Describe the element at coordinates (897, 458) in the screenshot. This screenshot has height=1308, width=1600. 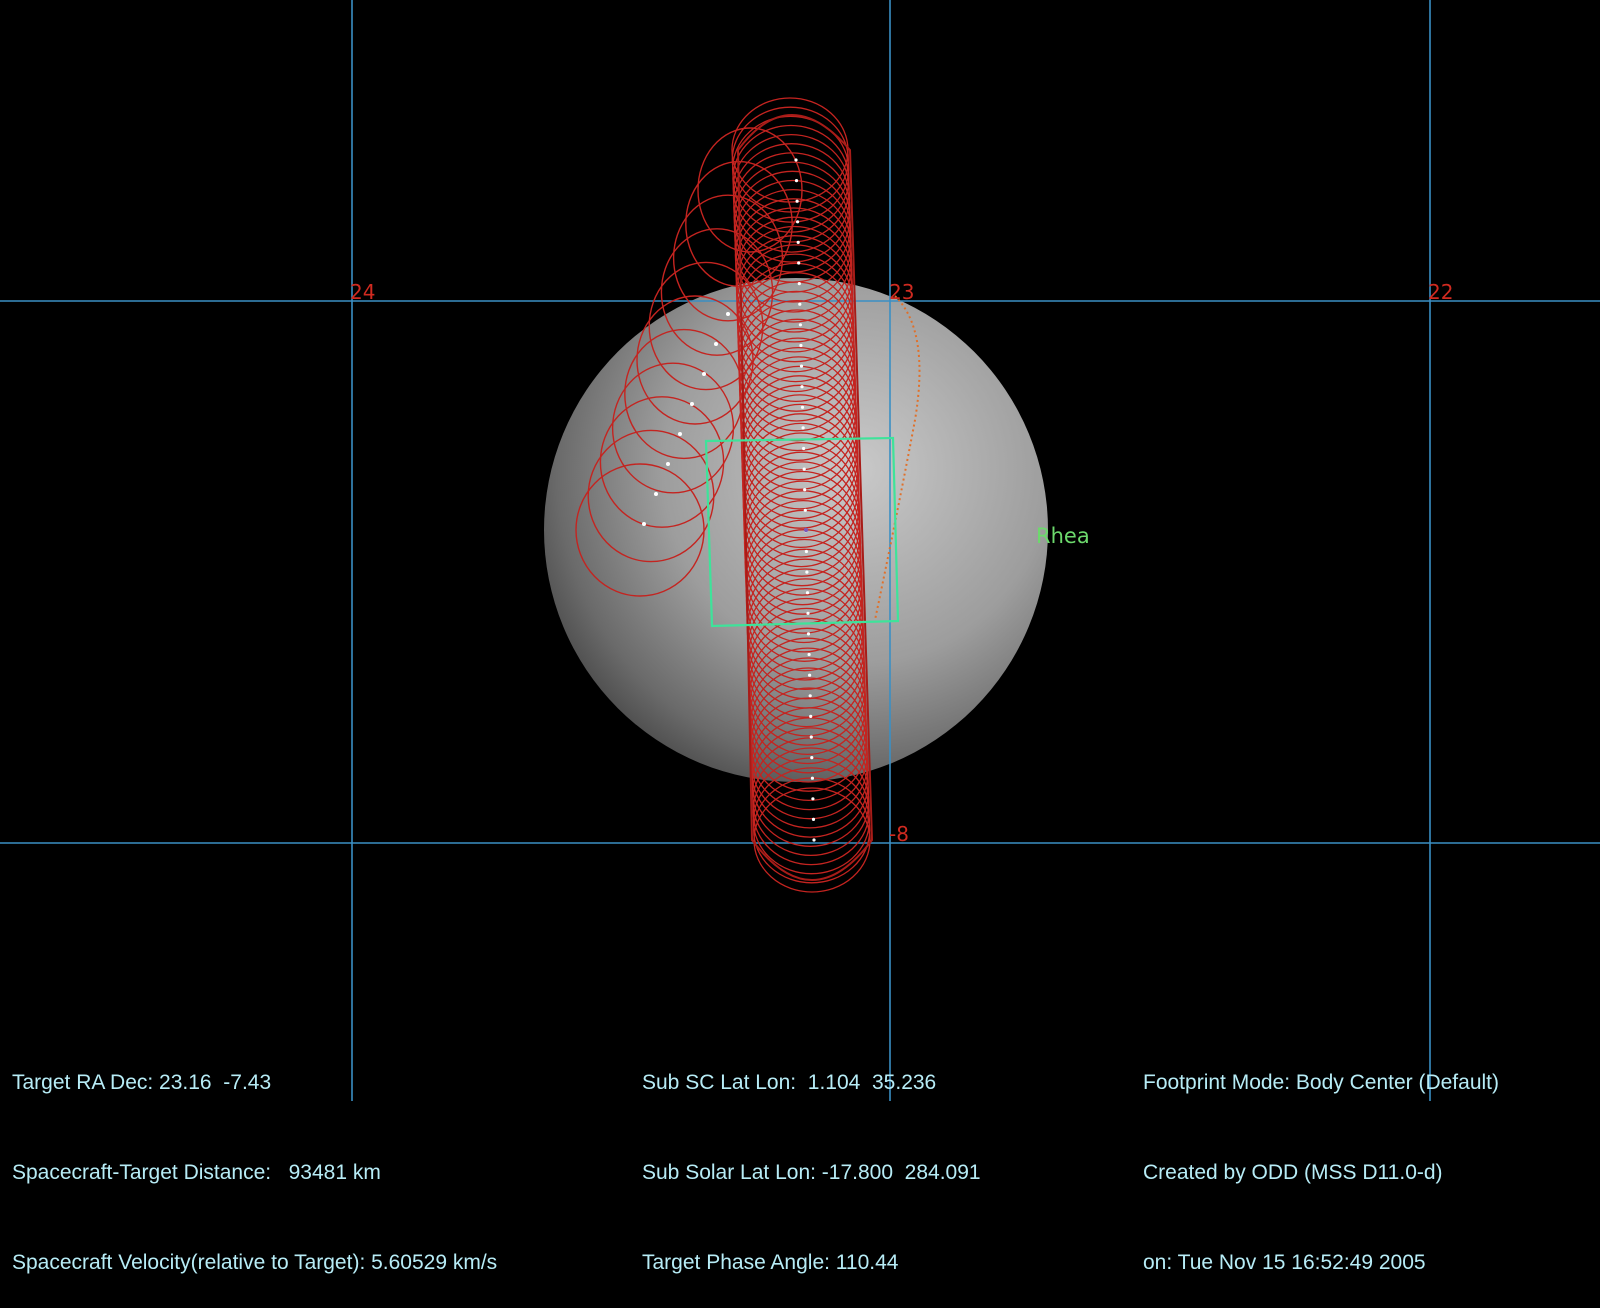
I see `limb-trace` at that location.